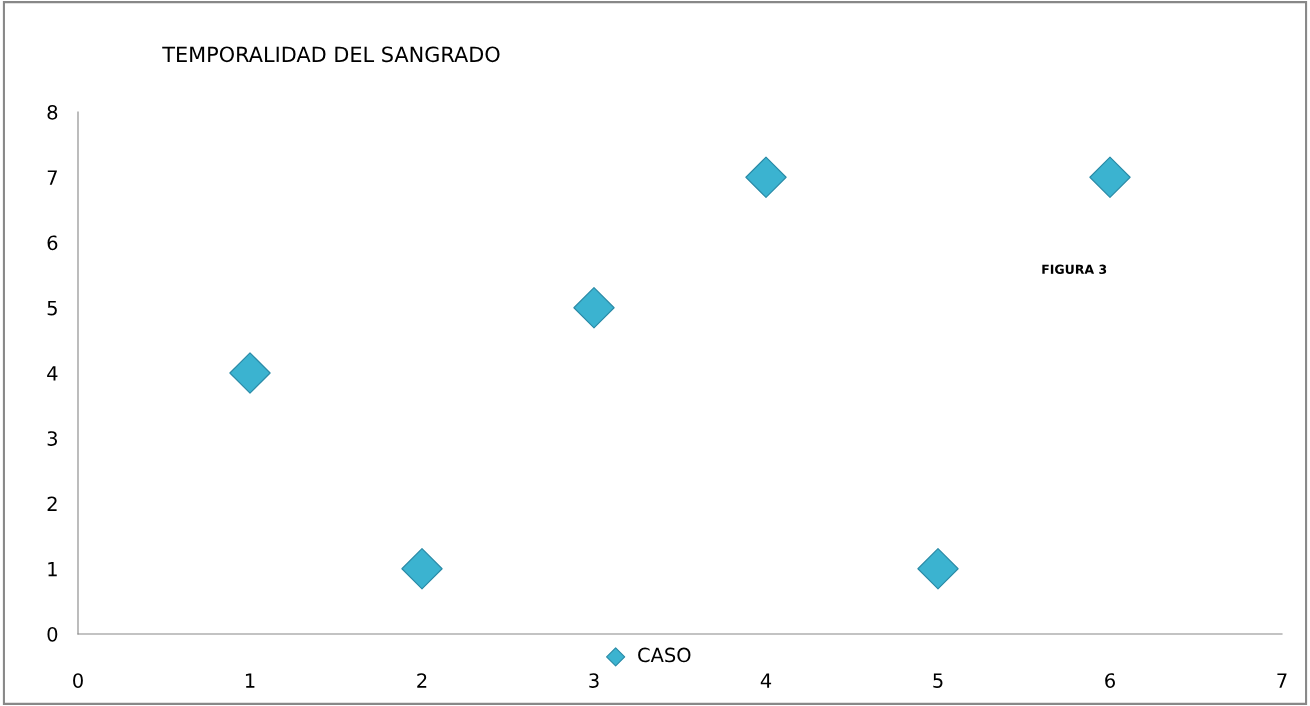 This screenshot has height=706, width=1310. I want to click on x-tick-label: 2, so click(422, 680).